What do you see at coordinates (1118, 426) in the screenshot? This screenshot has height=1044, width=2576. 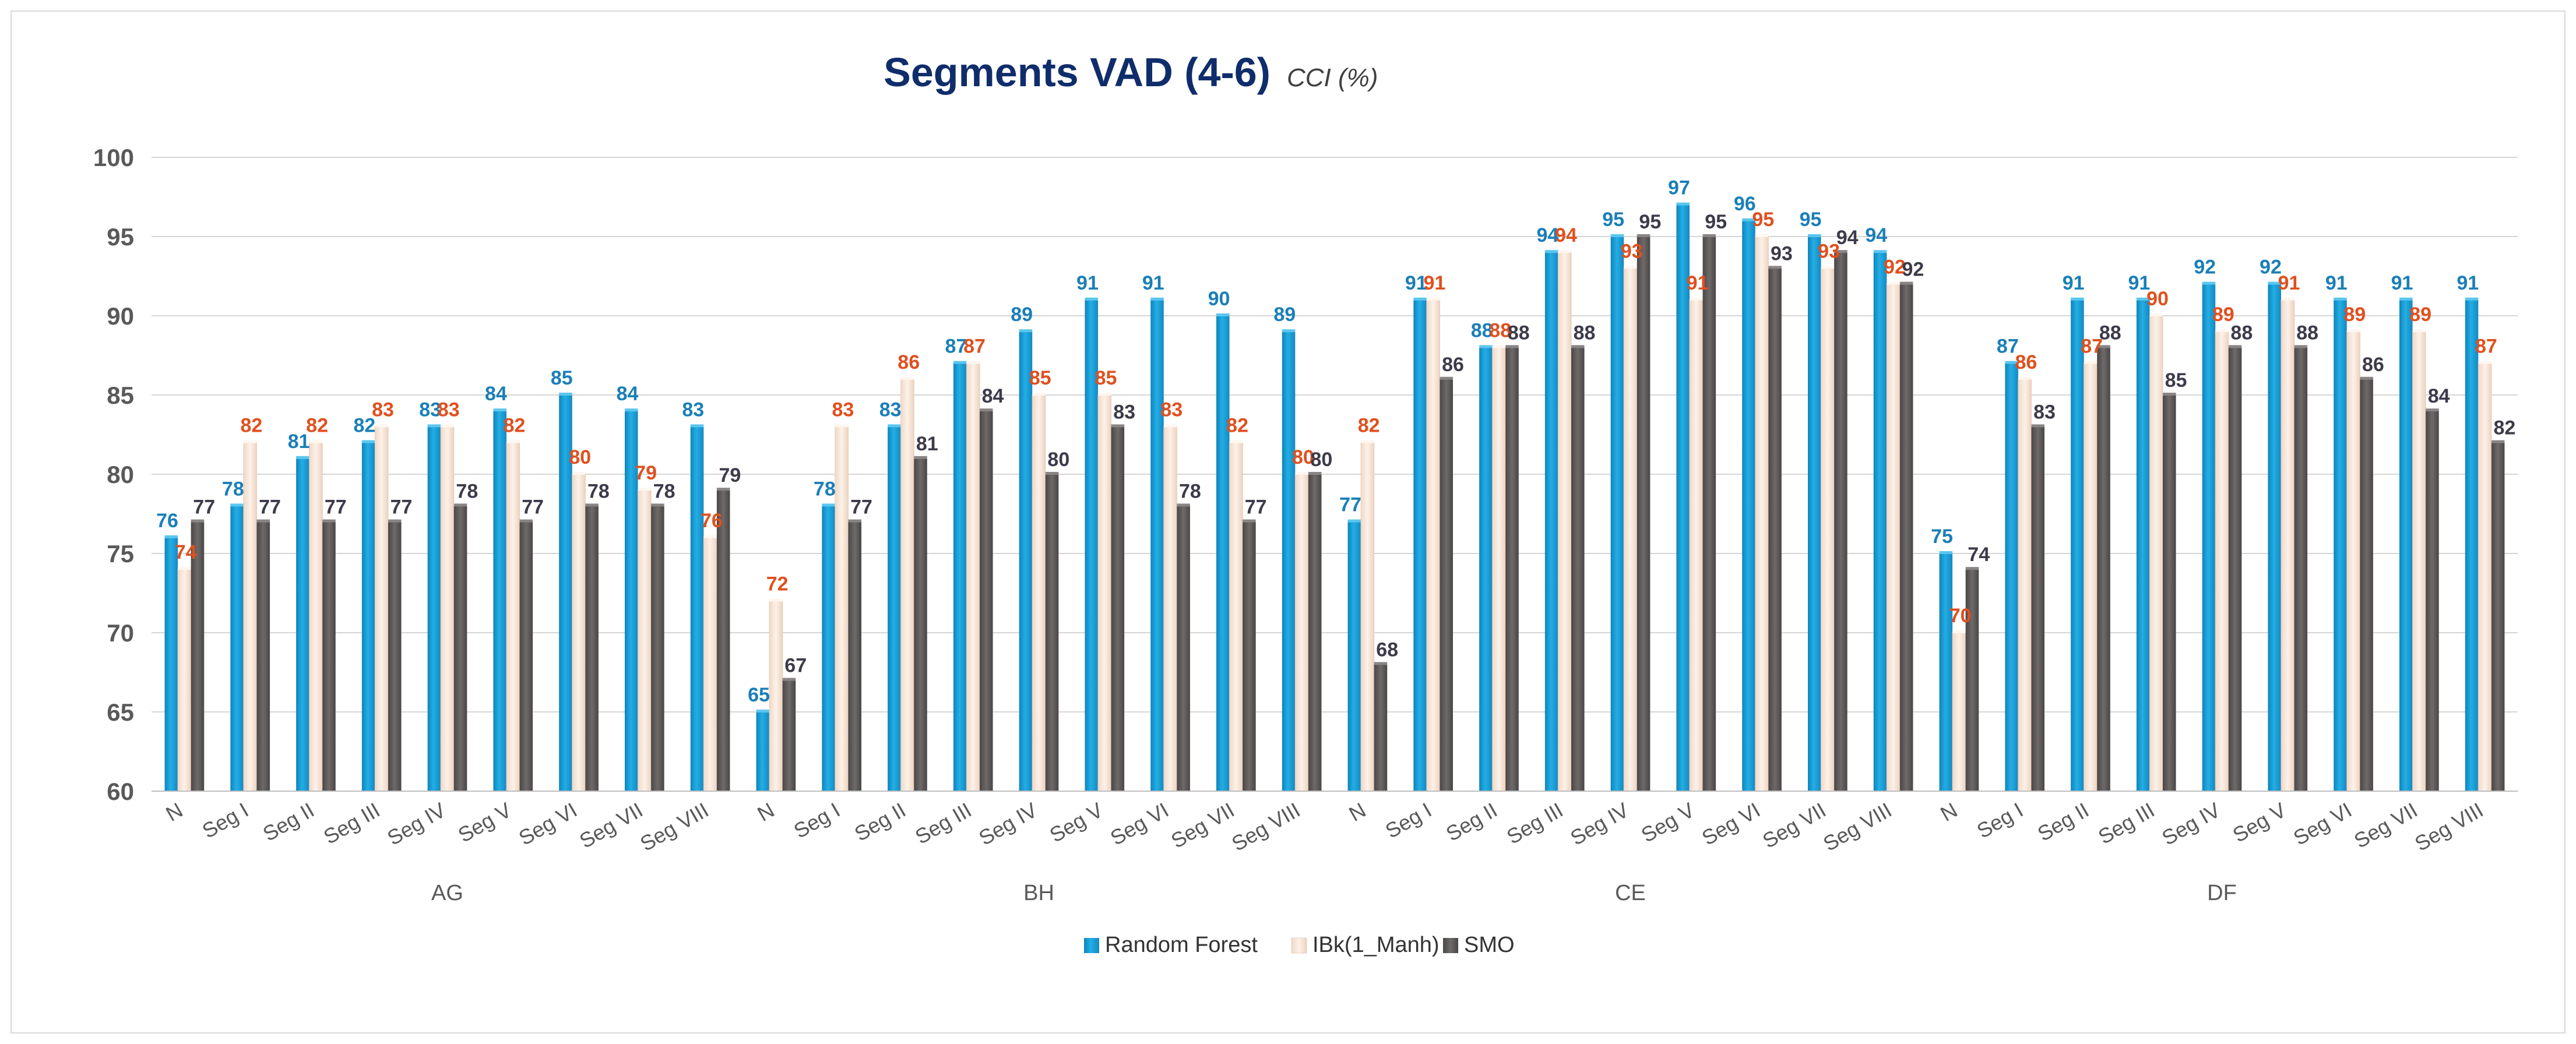 I see `bar-cap-bh-seg-v-smo` at bounding box center [1118, 426].